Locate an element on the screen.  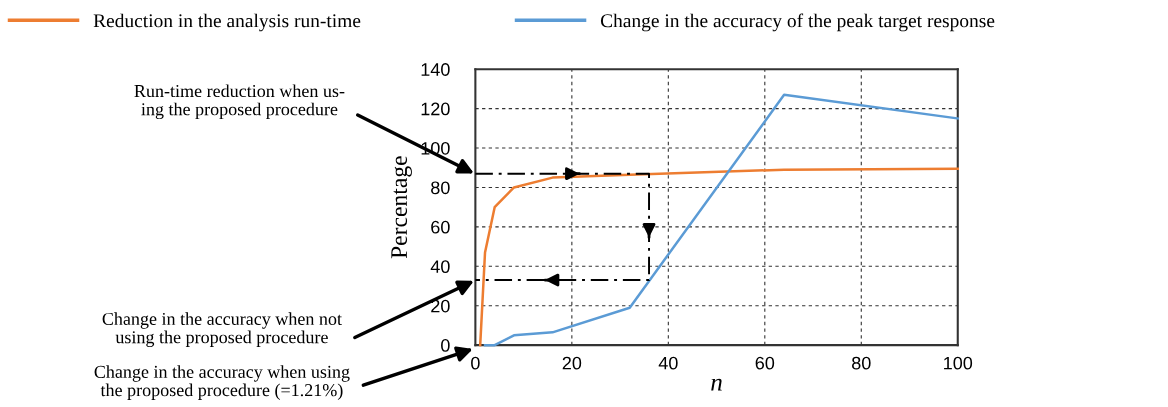
x-tick-label: 60 is located at coordinates (765, 363).